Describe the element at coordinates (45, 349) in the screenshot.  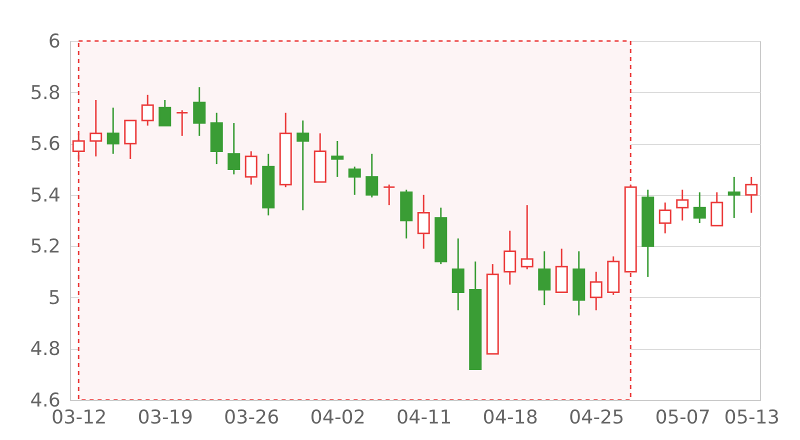
I see `y-tick-label: 4.8` at that location.